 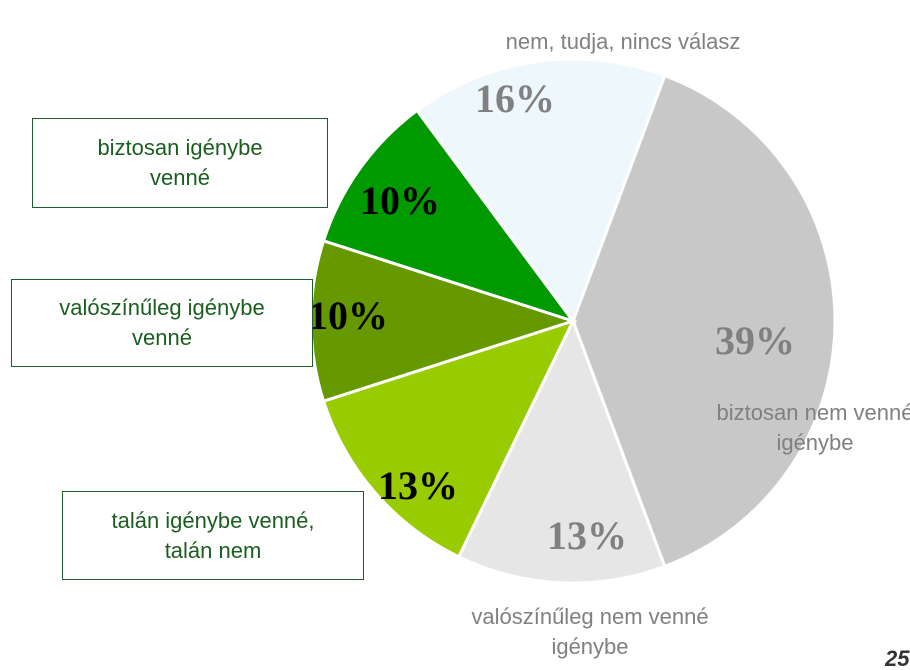 What do you see at coordinates (813, 427) in the screenshot?
I see `category-label: biztosan nem venné igénybe` at bounding box center [813, 427].